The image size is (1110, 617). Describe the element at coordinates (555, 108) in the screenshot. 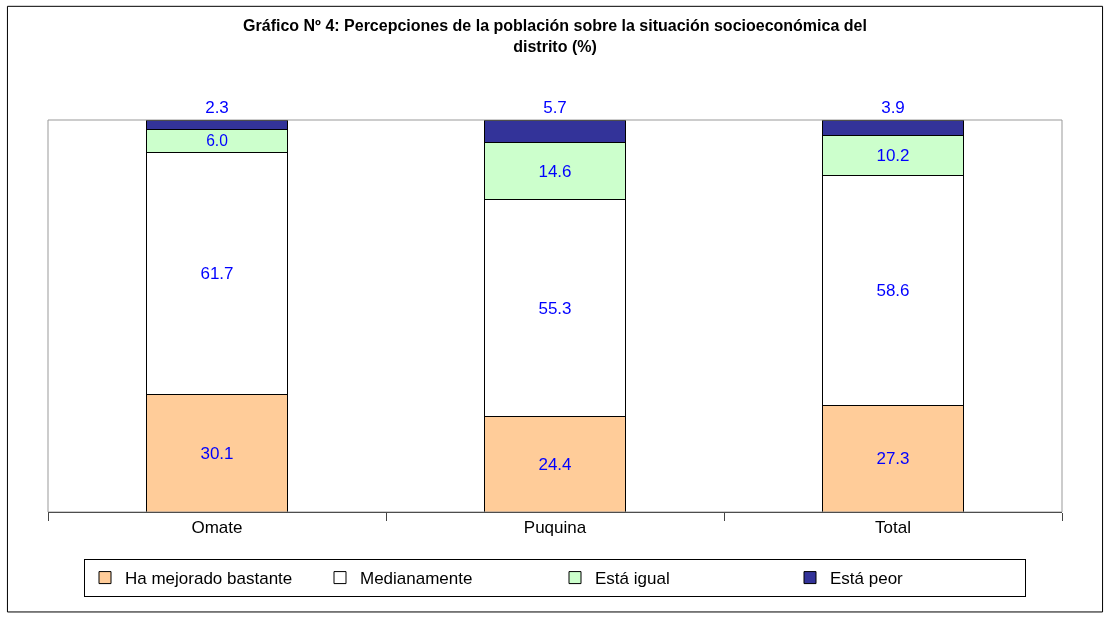

I see `data-label: 5.7` at that location.